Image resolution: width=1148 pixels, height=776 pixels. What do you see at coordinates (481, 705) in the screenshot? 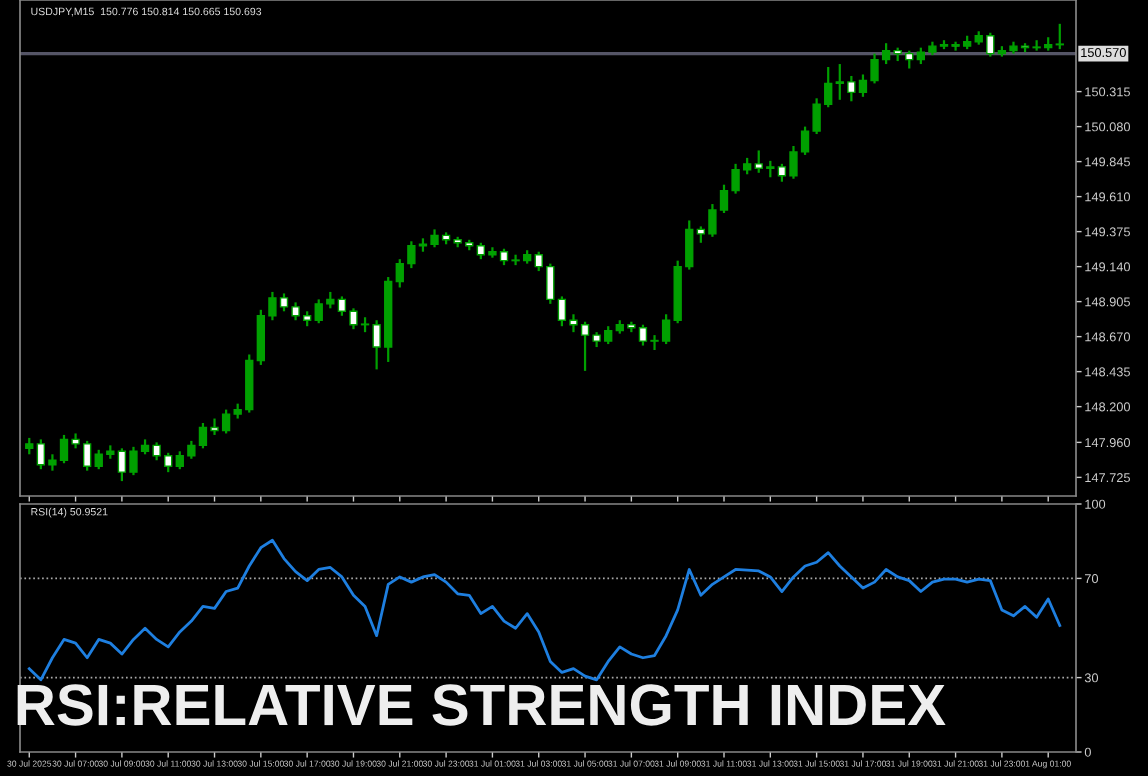
I see `annotation: RSI:RELATIVE STRENGTH INDEX` at bounding box center [481, 705].